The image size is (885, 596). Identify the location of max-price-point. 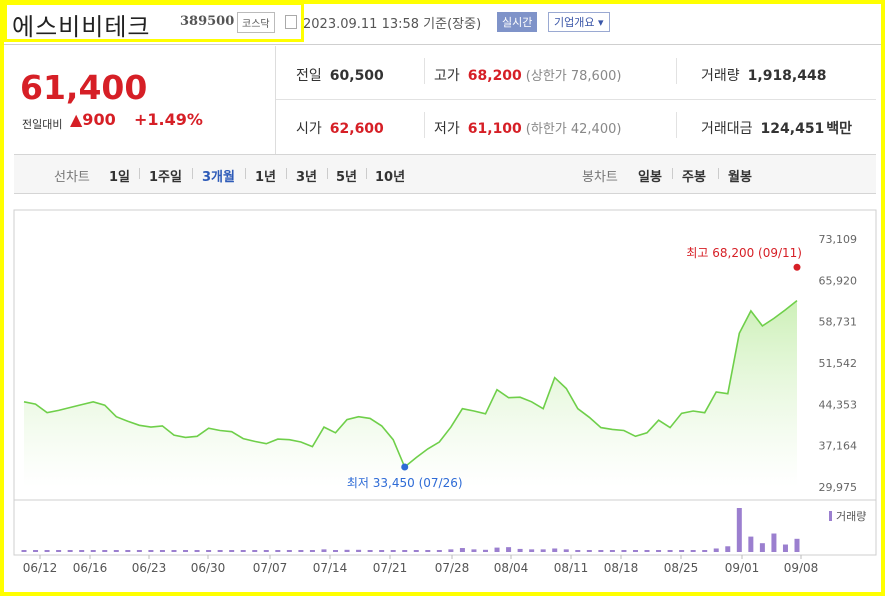
(797, 267).